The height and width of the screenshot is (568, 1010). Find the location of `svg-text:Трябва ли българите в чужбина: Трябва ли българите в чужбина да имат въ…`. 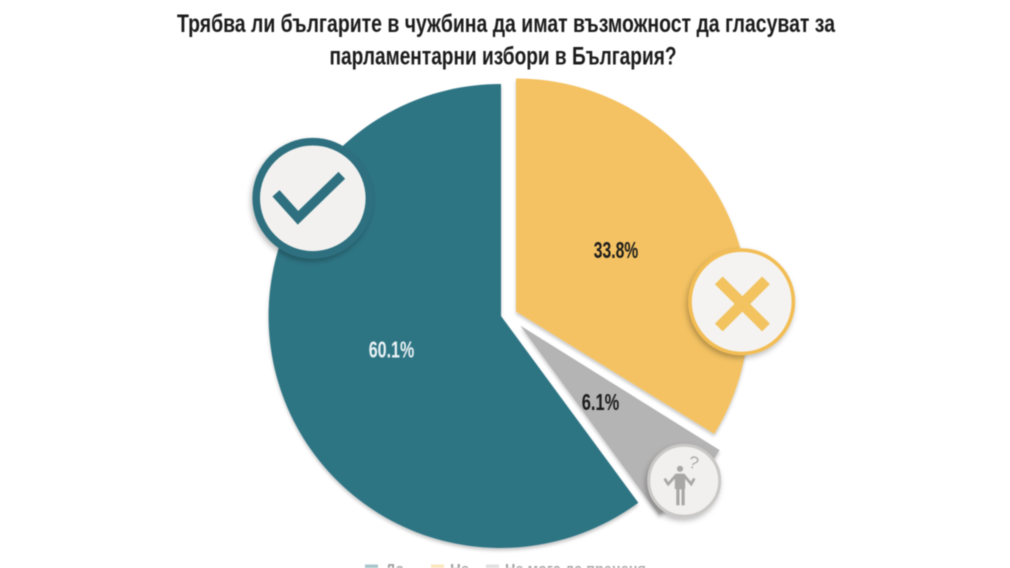

svg-text:Трябва ли българите в чужбина: Трябва ли българите в чужбина да имат въ… is located at coordinates (506, 24).